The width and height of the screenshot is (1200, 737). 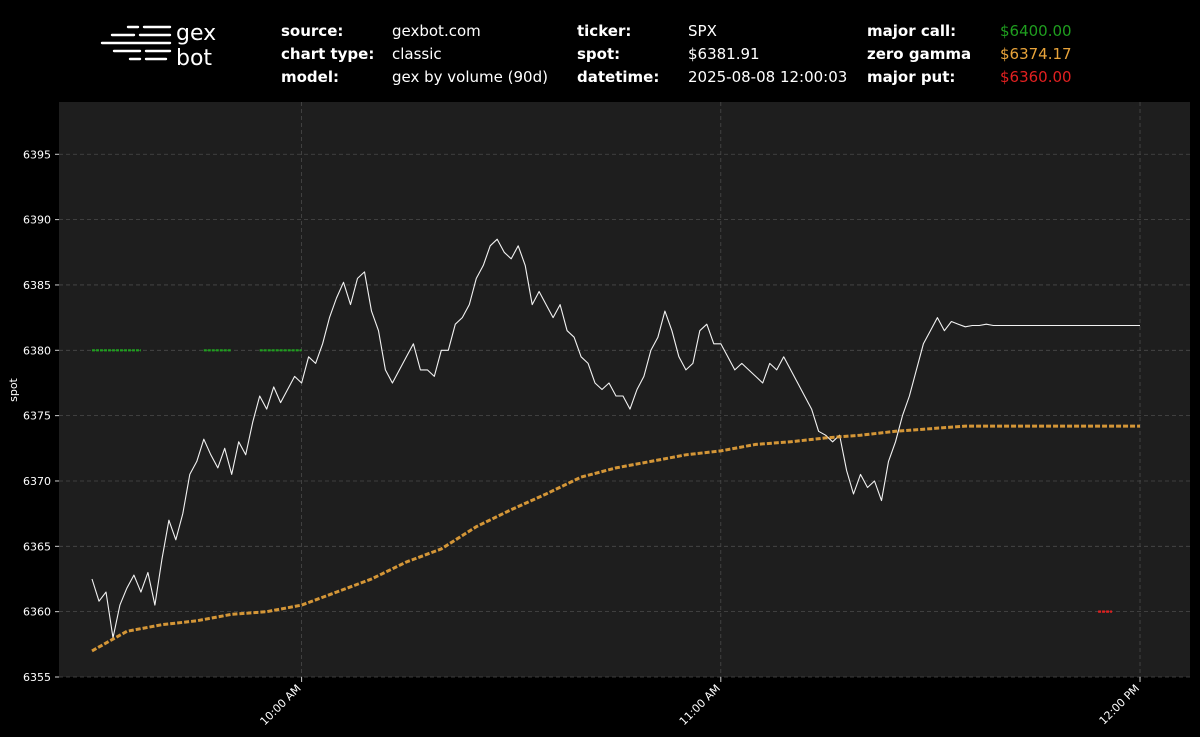 I want to click on gexbot-logo-mark: gex bot, so click(x=158, y=46).